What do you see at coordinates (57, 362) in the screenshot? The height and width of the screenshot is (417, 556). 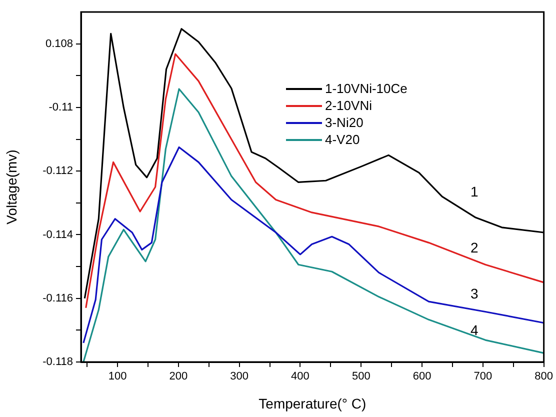 I see `y-tick-label: -0.118` at bounding box center [57, 362].